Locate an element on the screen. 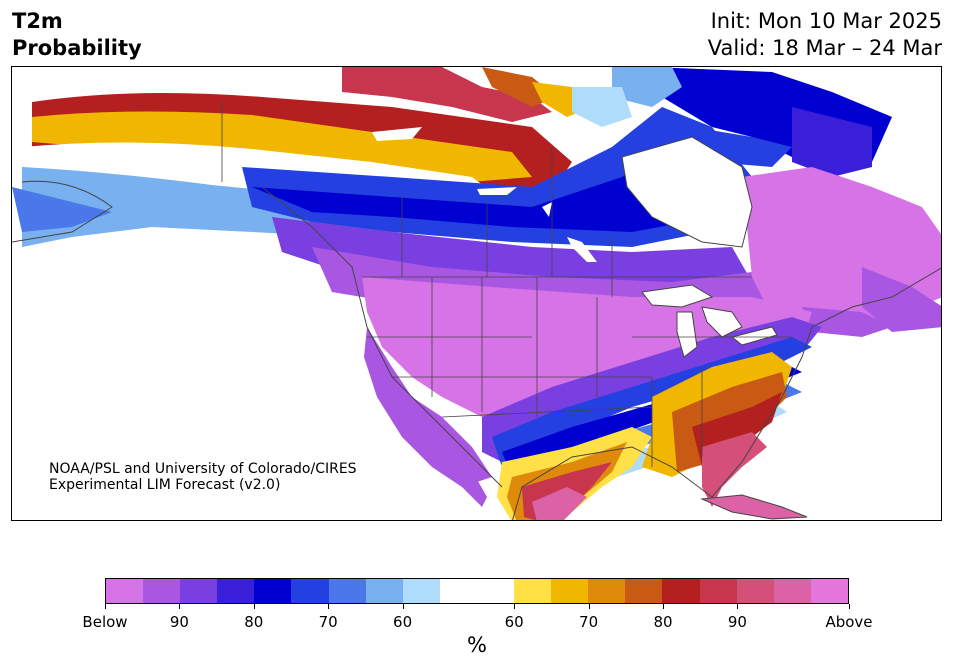  cuba is located at coordinates (754, 507).